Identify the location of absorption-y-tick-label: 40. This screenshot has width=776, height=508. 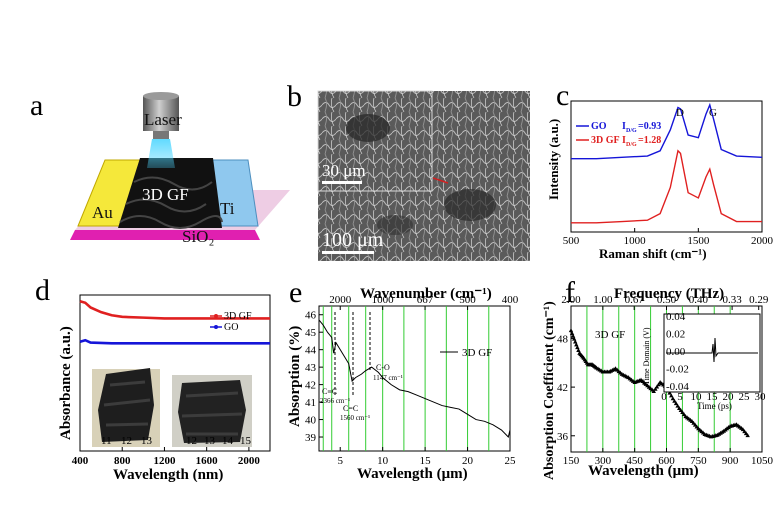
(311, 421).